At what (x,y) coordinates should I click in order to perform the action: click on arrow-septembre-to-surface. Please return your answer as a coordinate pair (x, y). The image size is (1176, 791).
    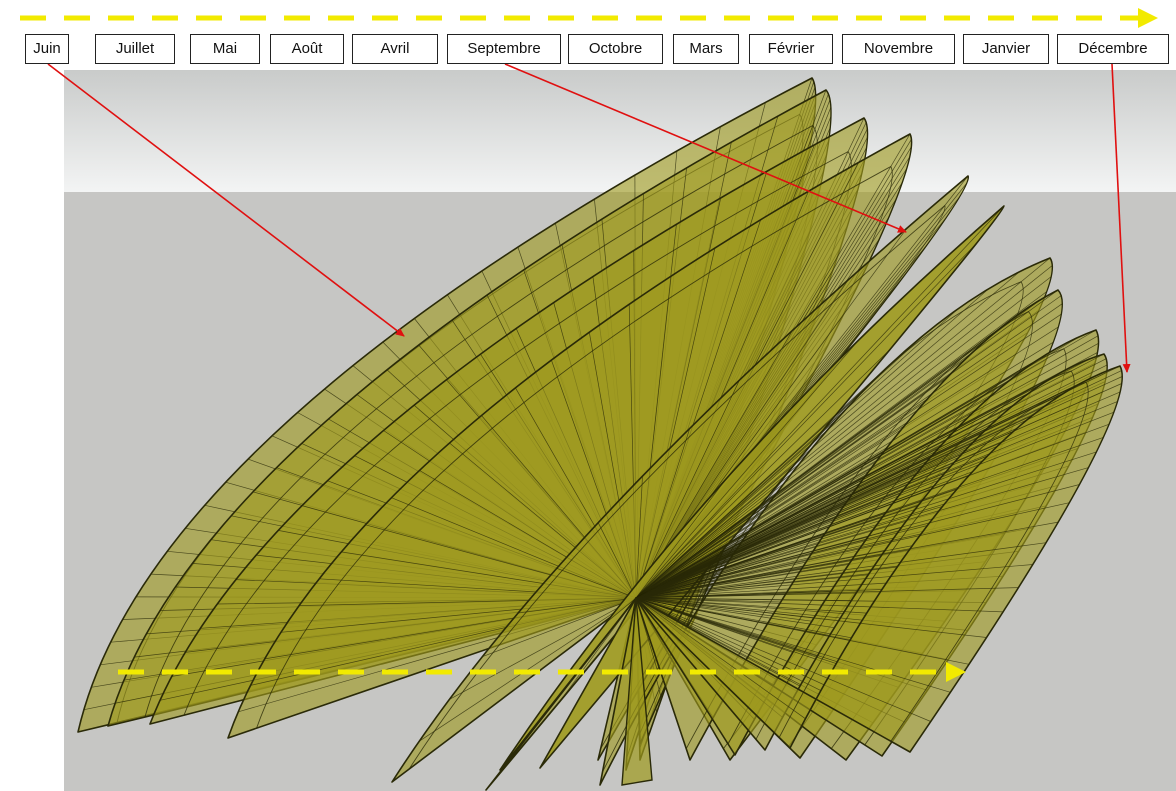
    Looking at the image, I should click on (705, 148).